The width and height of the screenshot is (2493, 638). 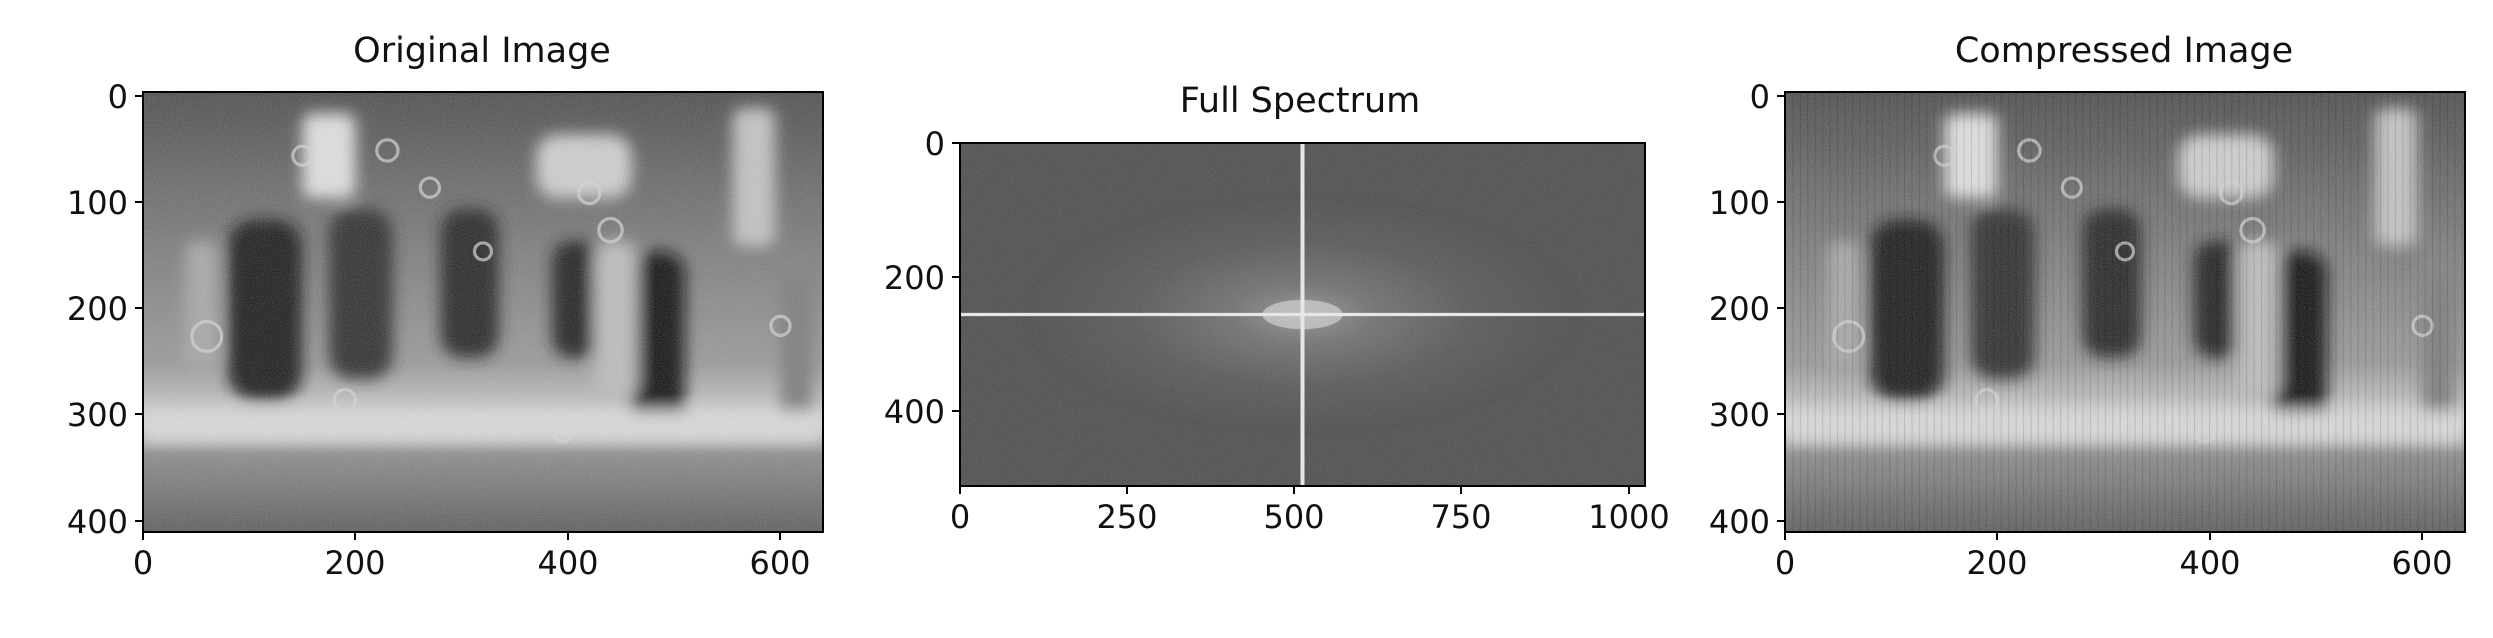 I want to click on x-tick-label: 250, so click(x=1126, y=517).